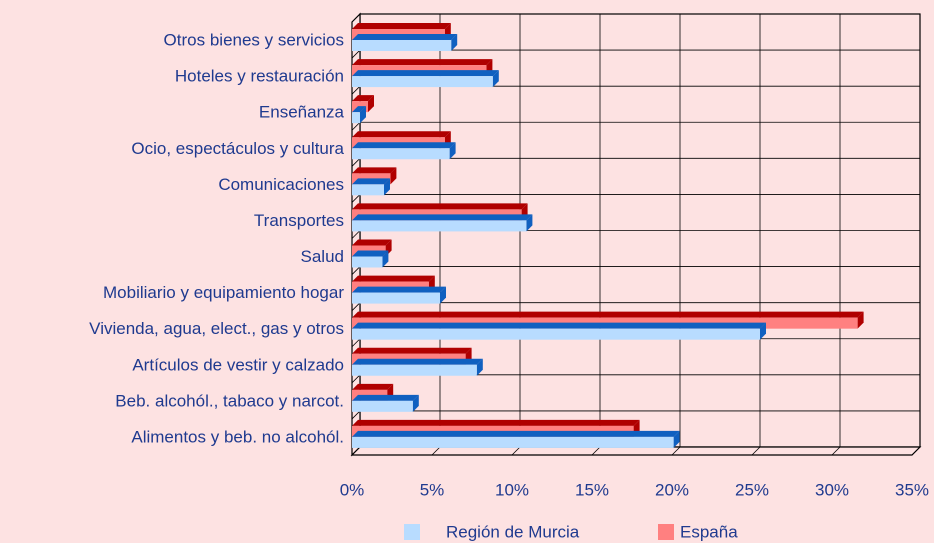 The height and width of the screenshot is (543, 934). I want to click on y-tick-label: Beb. alcohól., tabaco y narcot., so click(229, 400).